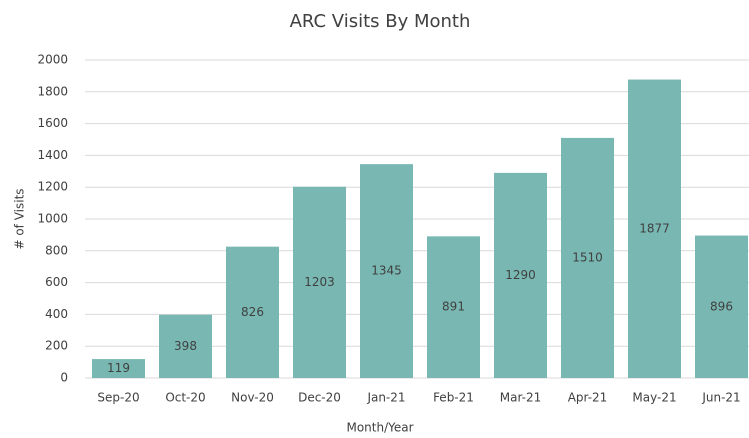 The width and height of the screenshot is (749, 438). I want to click on y-tick-label: 800, so click(56, 250).